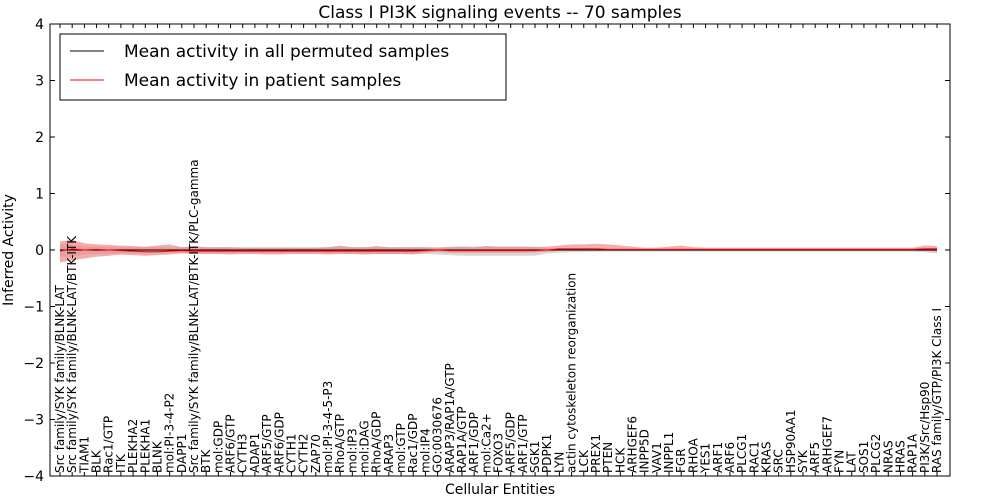 This screenshot has width=1000, height=500. What do you see at coordinates (657, 457) in the screenshot?
I see `x-tick-label: VAV1` at bounding box center [657, 457].